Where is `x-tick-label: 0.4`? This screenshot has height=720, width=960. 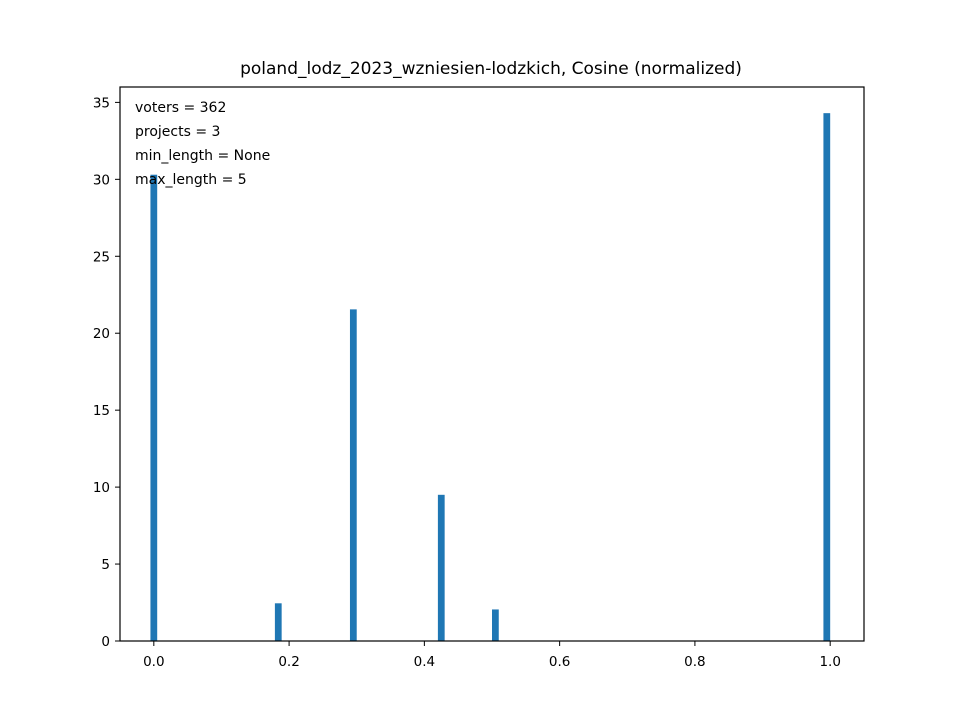 x-tick-label: 0.4 is located at coordinates (424, 662).